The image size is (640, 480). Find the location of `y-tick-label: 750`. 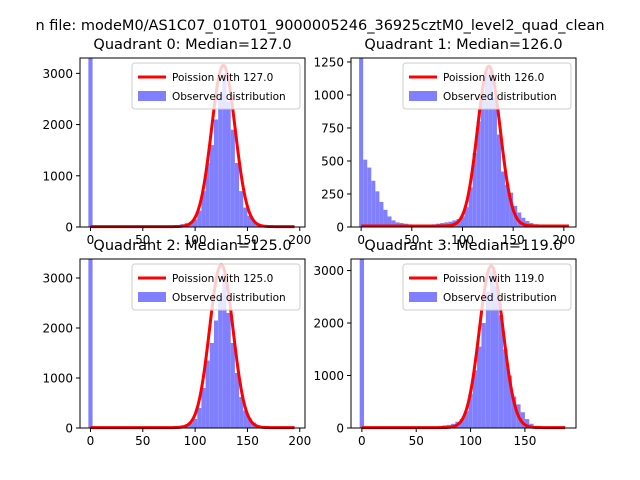

y-tick-label: 750 is located at coordinates (332, 128).